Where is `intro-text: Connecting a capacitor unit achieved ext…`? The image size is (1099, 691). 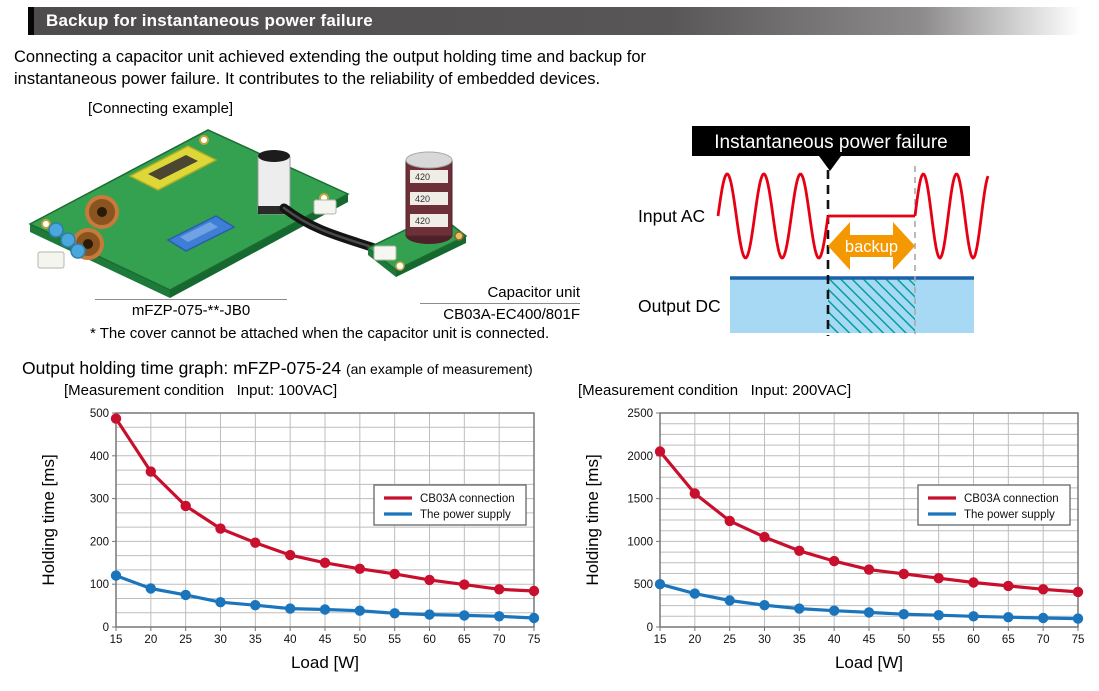
intro-text: Connecting a capacitor unit achieved ext… is located at coordinates (330, 68).